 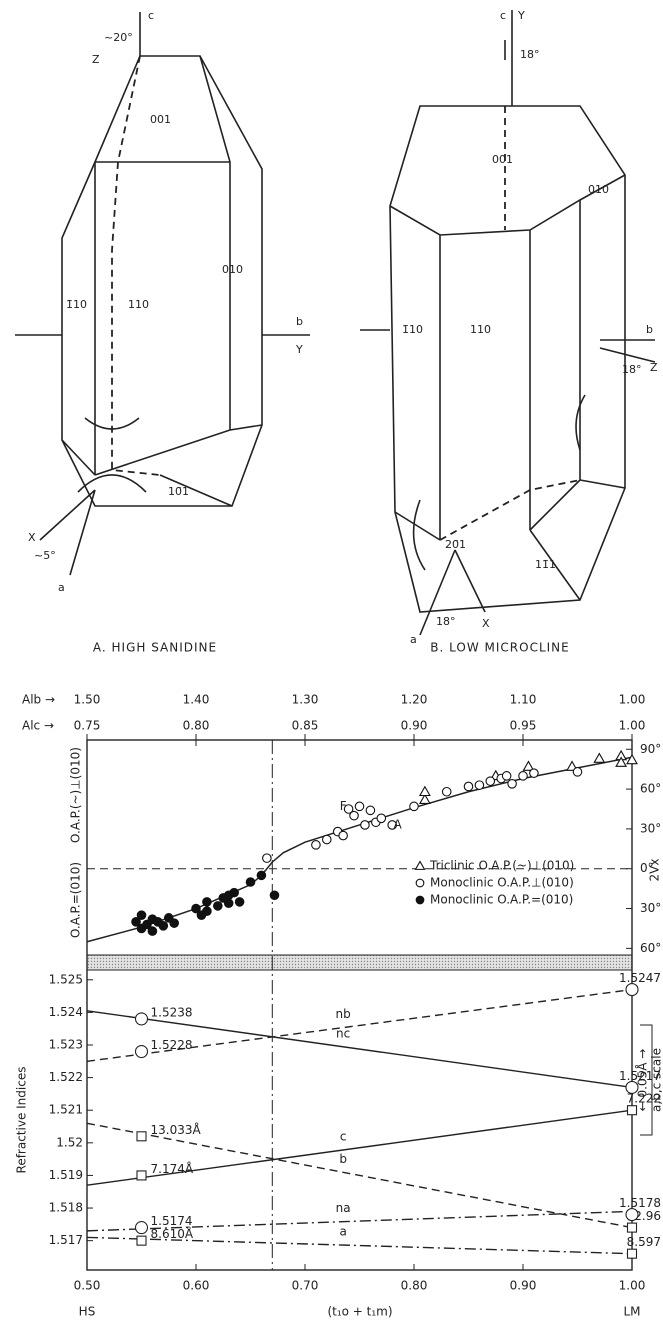 What do you see at coordinates (172, 1233) in the screenshot?
I see `point-label: 8.610Å` at bounding box center [172, 1233].